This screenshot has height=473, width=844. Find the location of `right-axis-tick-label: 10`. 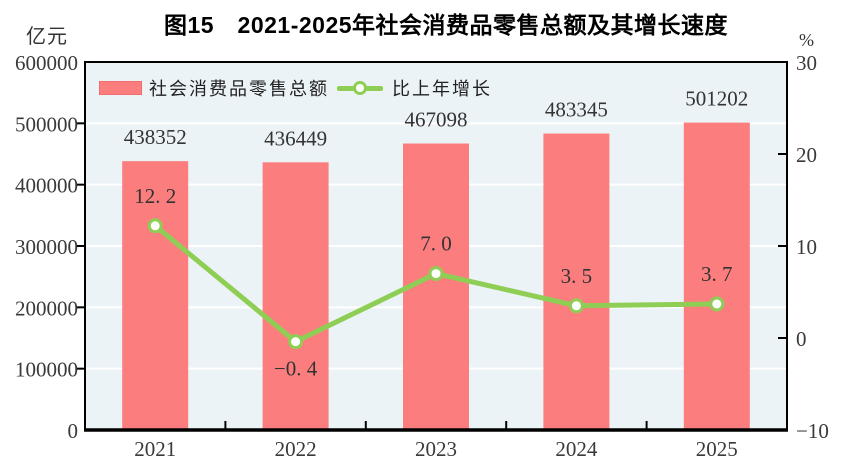

right-axis-tick-label: 10 is located at coordinates (806, 247).